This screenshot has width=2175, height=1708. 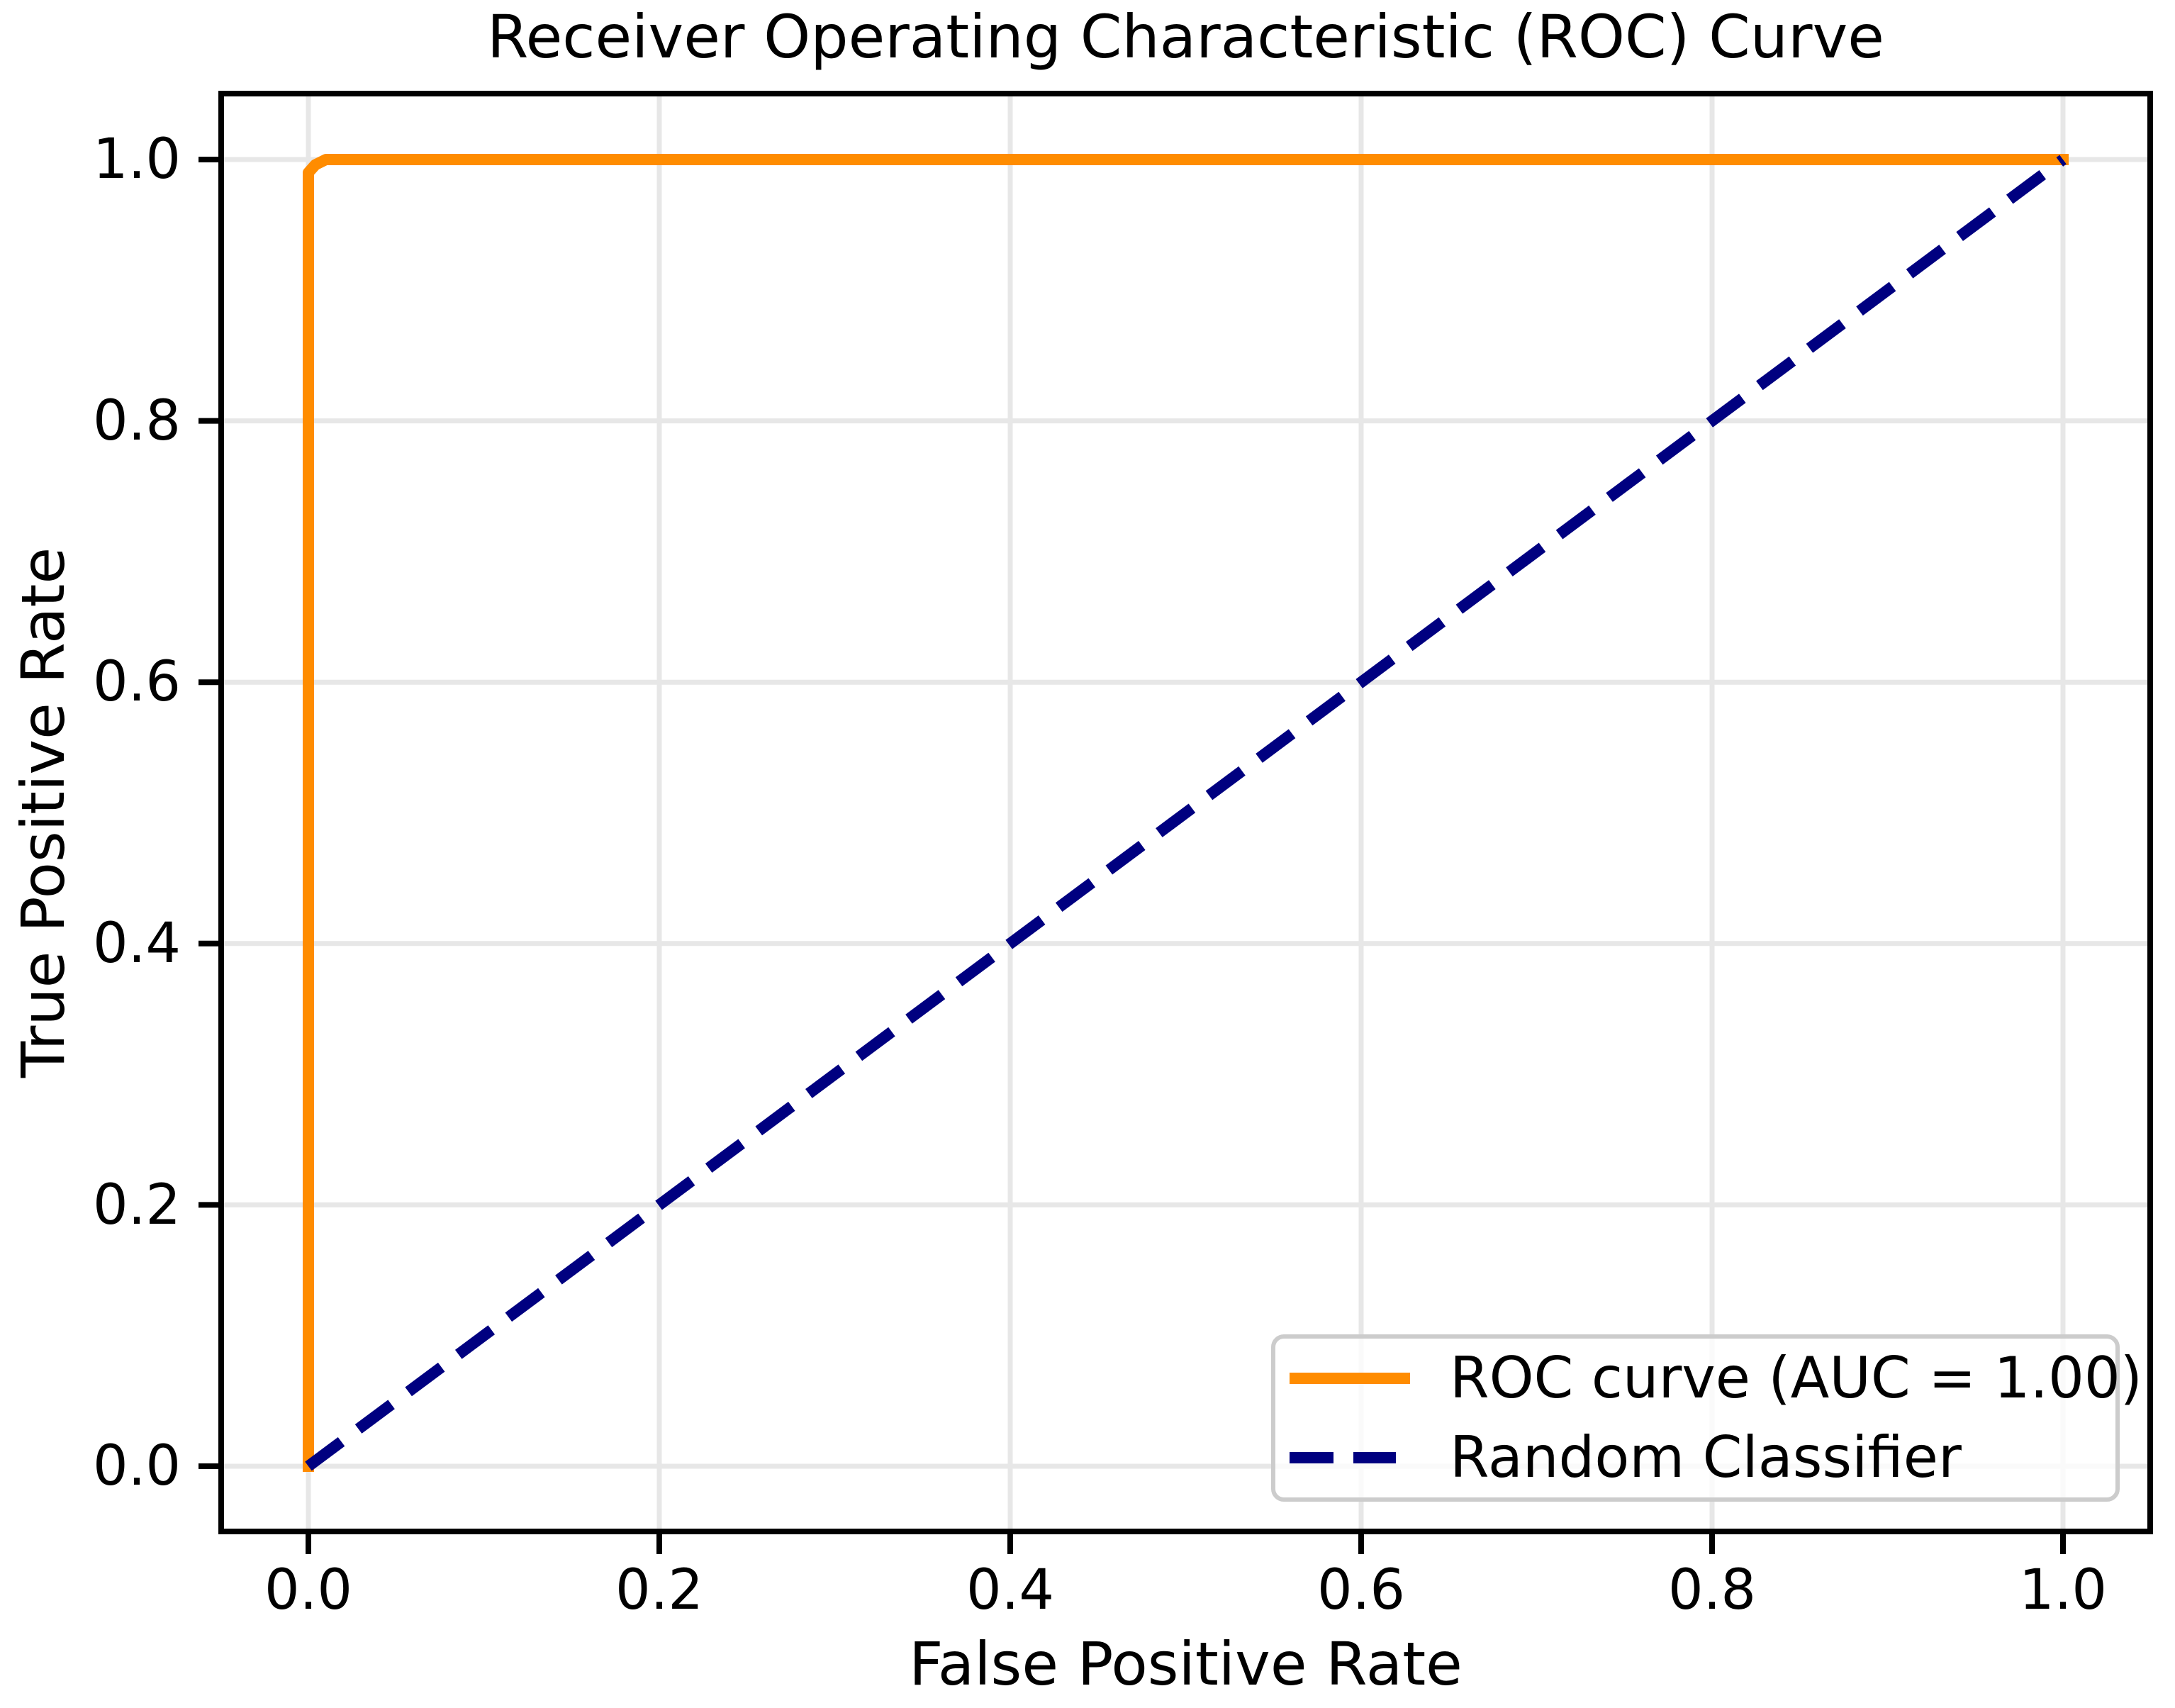 What do you see at coordinates (308, 1590) in the screenshot?
I see `x-tick-label-0: 0.0` at bounding box center [308, 1590].